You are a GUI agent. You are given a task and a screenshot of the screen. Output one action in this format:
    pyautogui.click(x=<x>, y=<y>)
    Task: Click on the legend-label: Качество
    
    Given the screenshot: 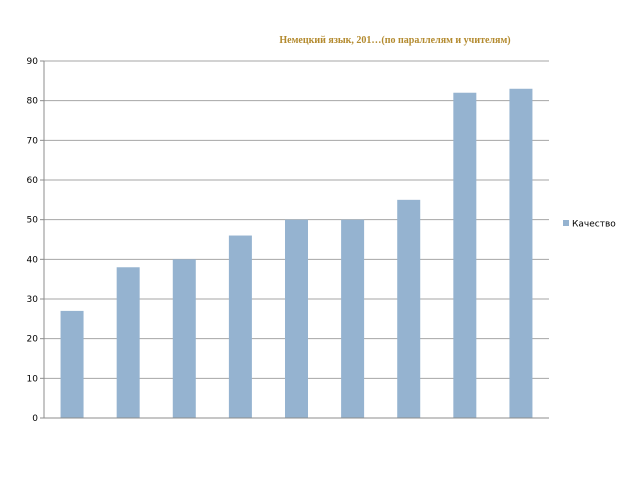 What is the action you would take?
    pyautogui.click(x=594, y=225)
    